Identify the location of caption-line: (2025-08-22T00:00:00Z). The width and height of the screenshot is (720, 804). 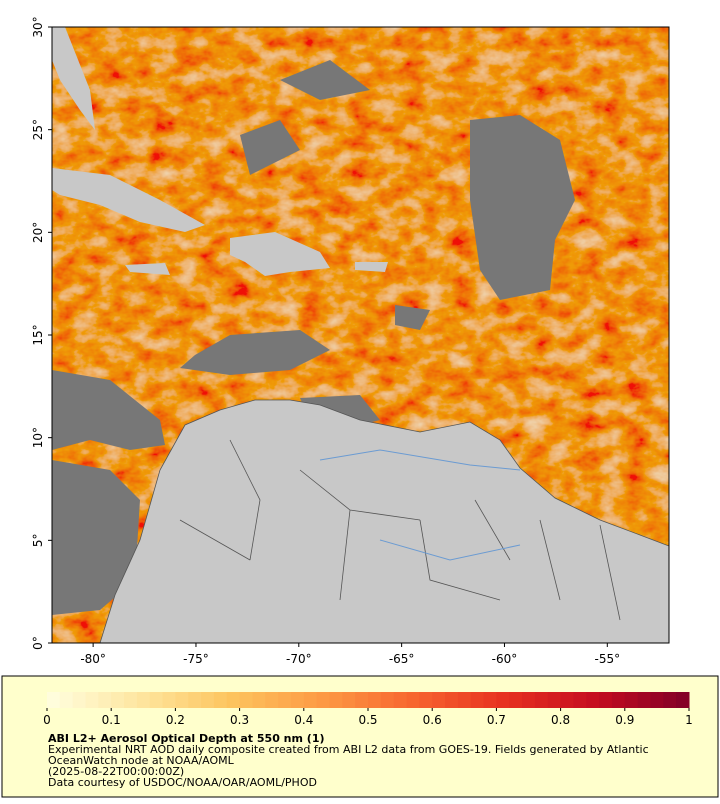
(116, 771).